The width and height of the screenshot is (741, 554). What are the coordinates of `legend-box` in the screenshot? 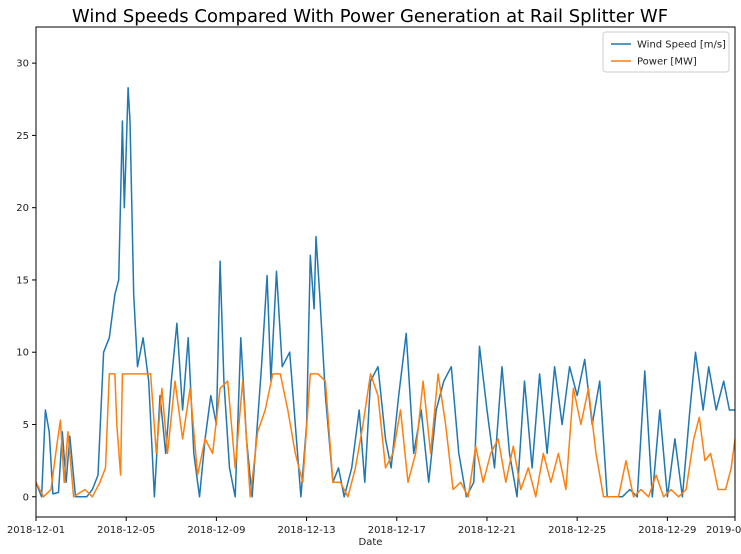 It's located at (666, 52).